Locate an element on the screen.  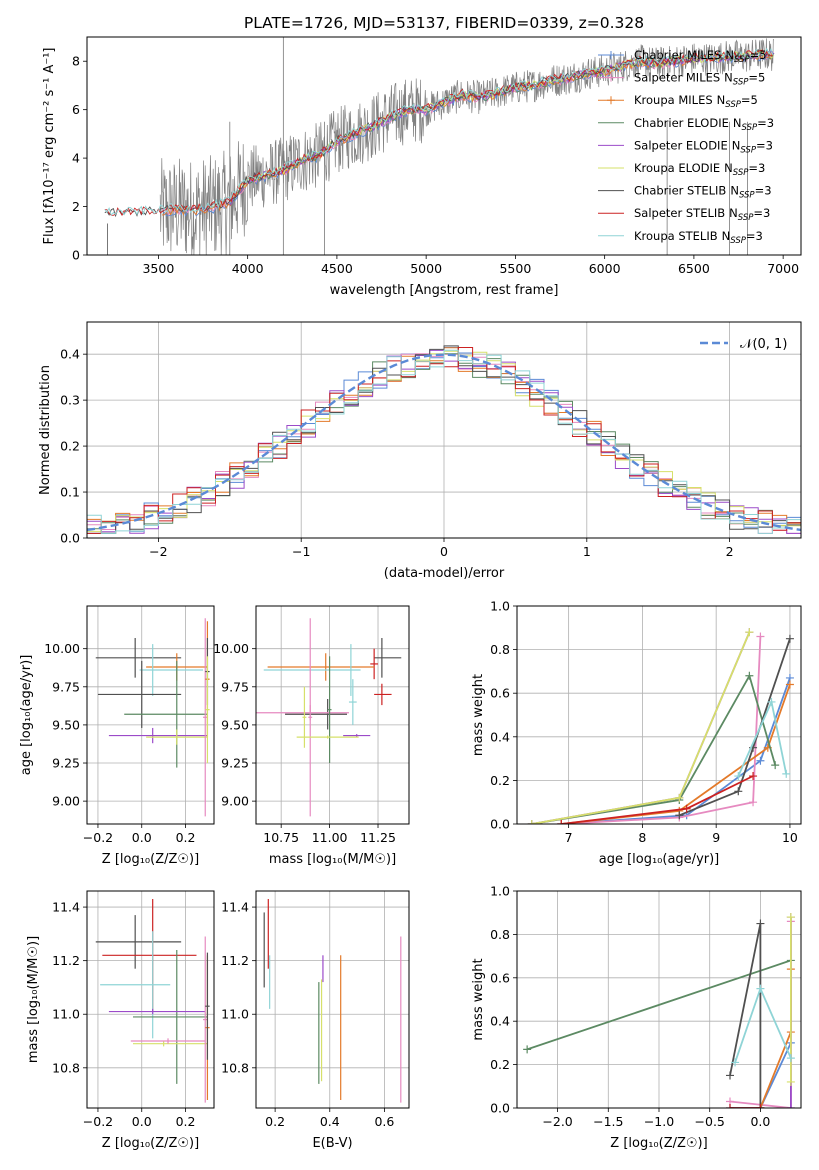
x-tick-label: 8 is located at coordinates (642, 837).